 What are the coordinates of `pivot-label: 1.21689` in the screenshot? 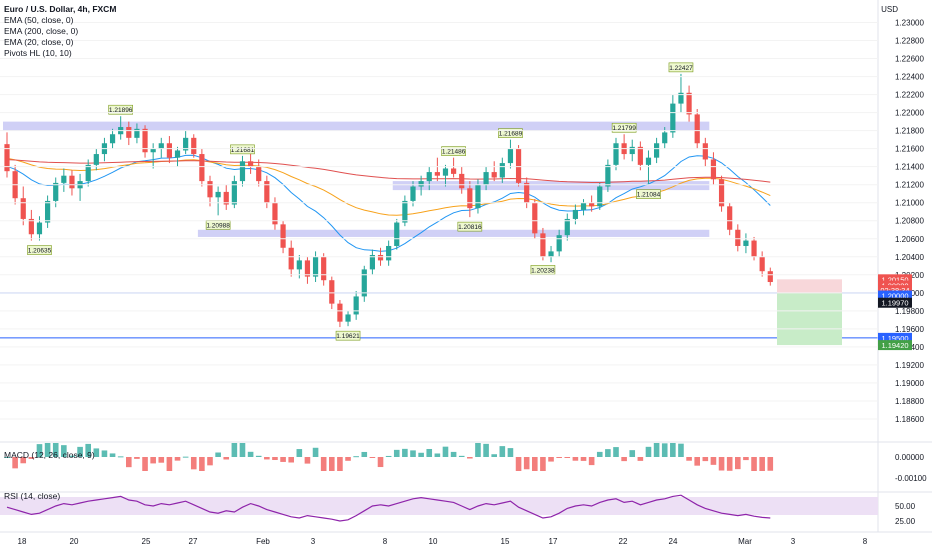 It's located at (511, 134).